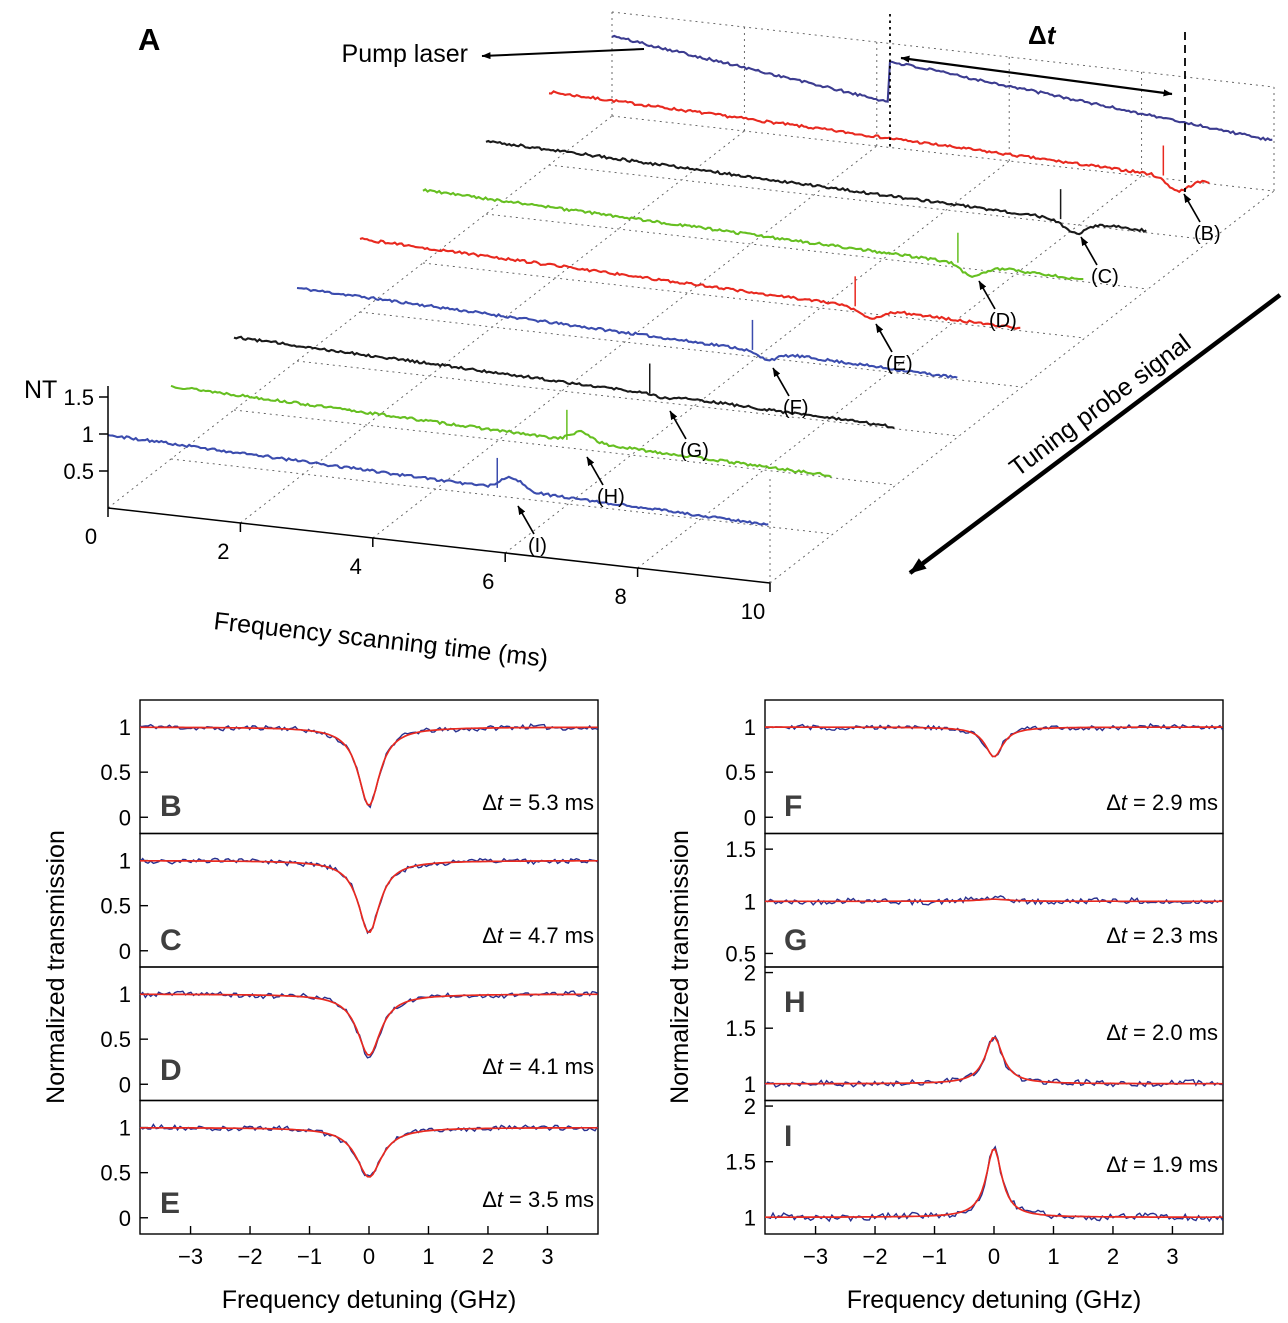 The image size is (1288, 1323). Describe the element at coordinates (994, 1300) in the screenshot. I see `right-xlabel: Frequency detuning (GHz)` at that location.